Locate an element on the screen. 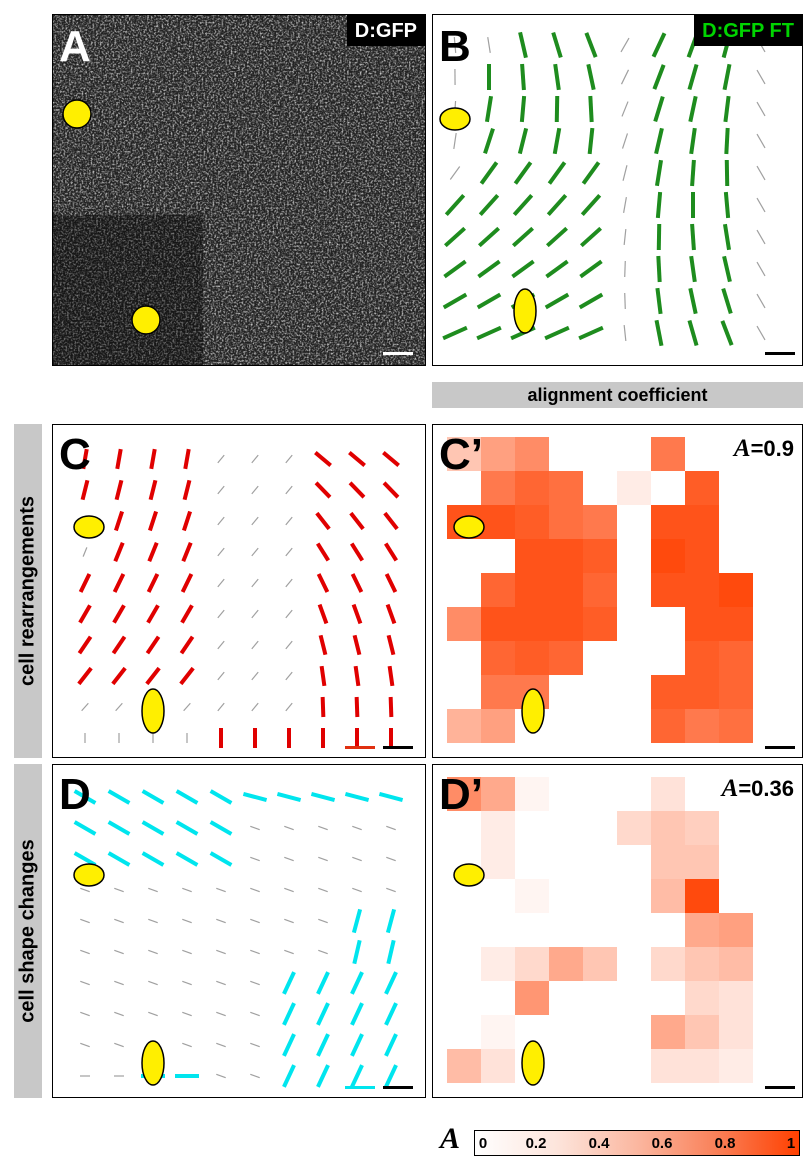 The image size is (803, 1158). panel-letter: B is located at coordinates (455, 46).